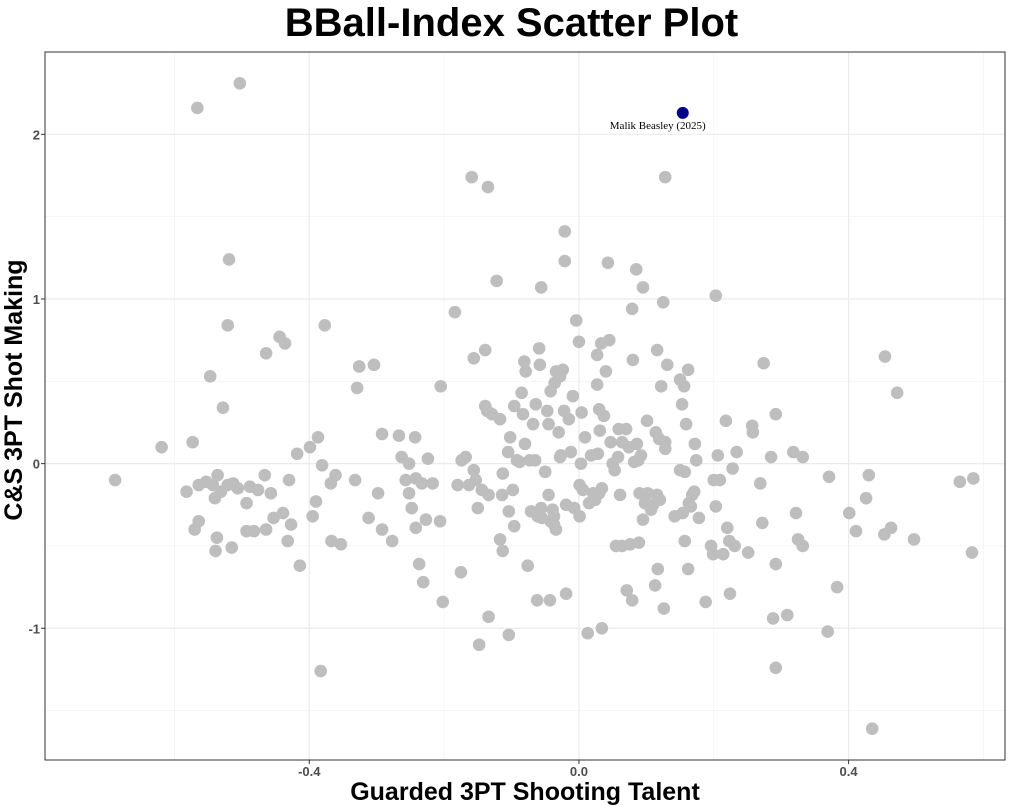 The height and width of the screenshot is (806, 1023). I want to click on y-tick-label: 0, so click(36, 464).